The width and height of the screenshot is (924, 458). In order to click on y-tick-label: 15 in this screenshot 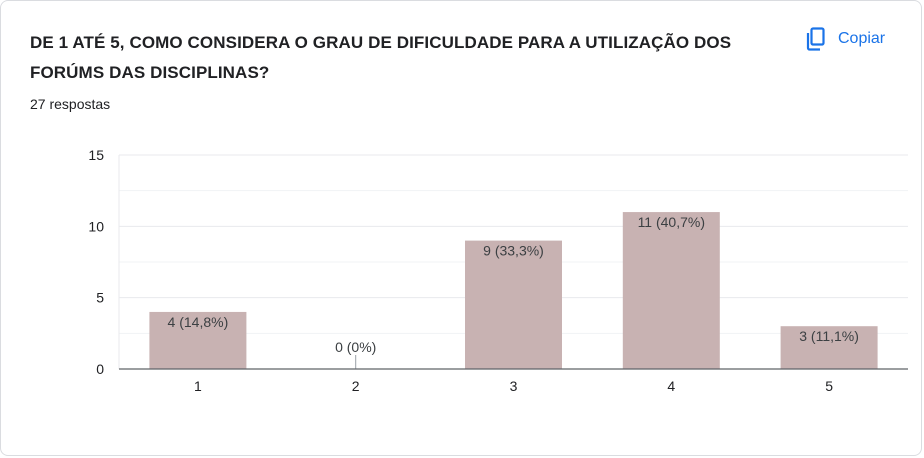, I will do `click(96, 155)`.